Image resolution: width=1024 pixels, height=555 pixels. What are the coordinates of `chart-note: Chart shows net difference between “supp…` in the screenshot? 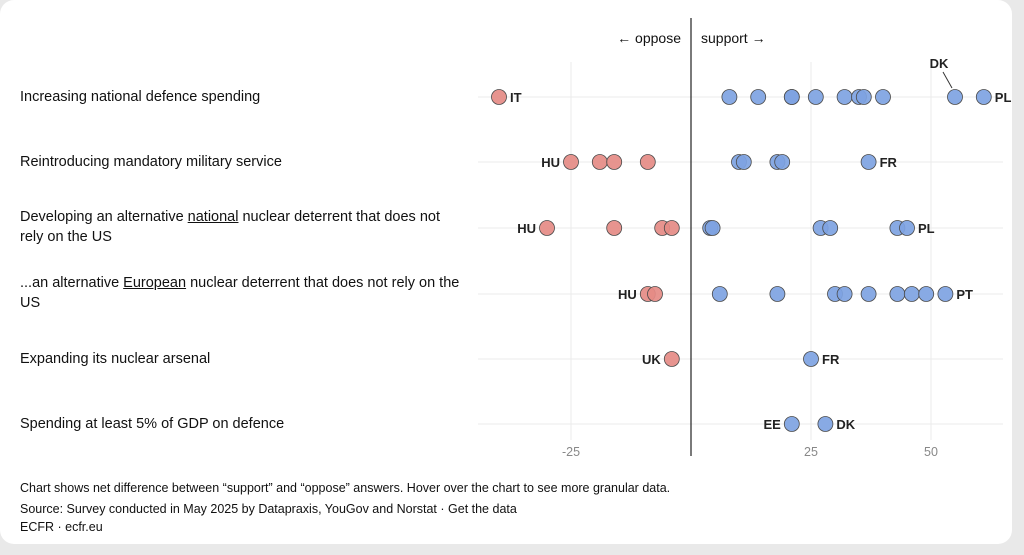 It's located at (345, 488).